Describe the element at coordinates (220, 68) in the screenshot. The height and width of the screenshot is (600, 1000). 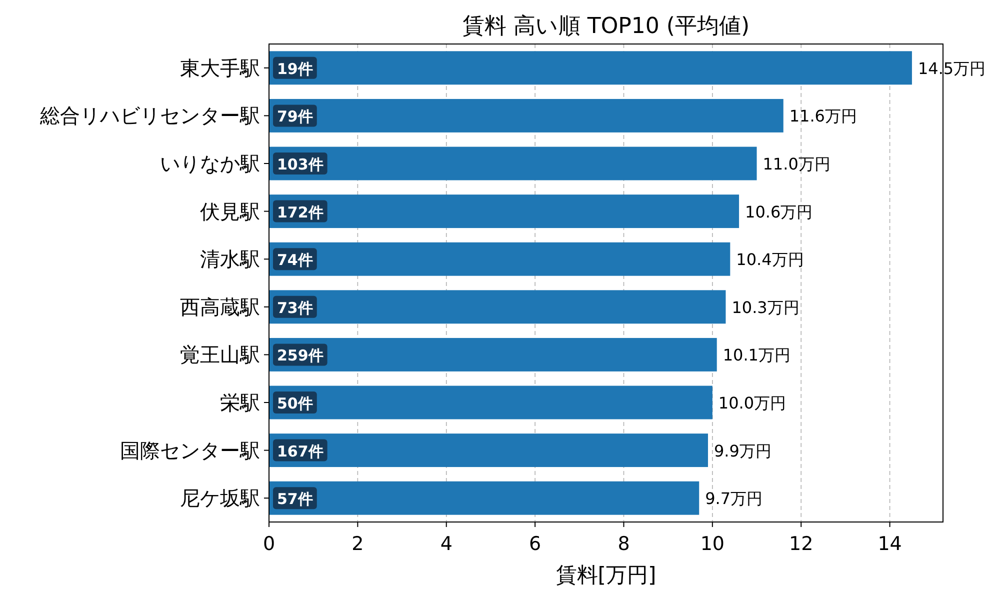
I see `y-tick-label: 東大手駅` at that location.